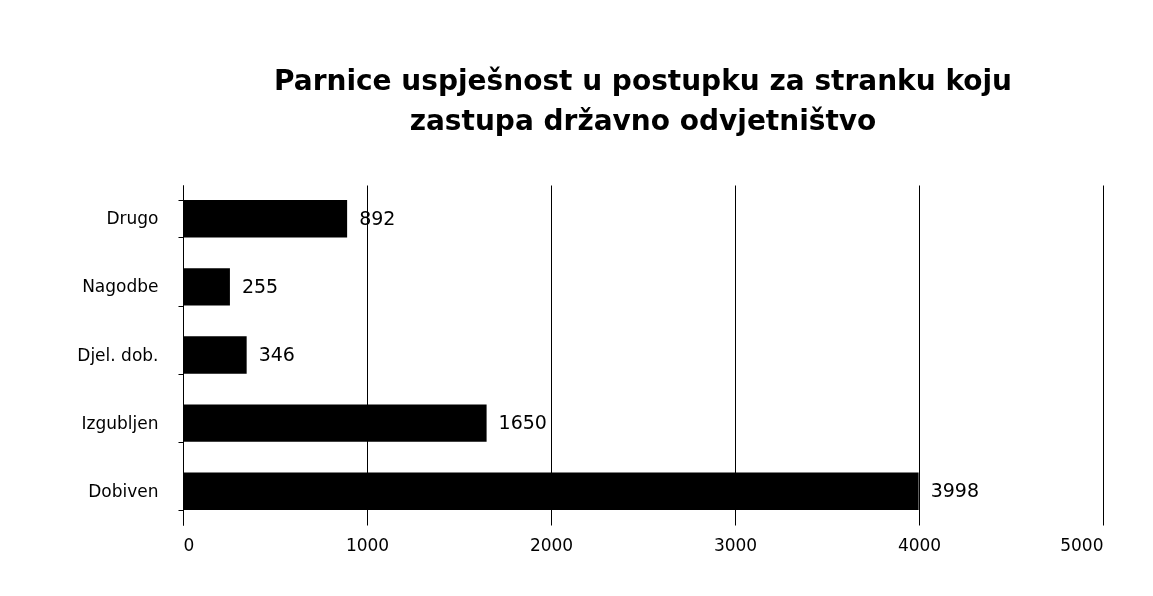 The image size is (1153, 596). What do you see at coordinates (551, 544) in the screenshot?
I see `x-tick-label: 2000` at bounding box center [551, 544].